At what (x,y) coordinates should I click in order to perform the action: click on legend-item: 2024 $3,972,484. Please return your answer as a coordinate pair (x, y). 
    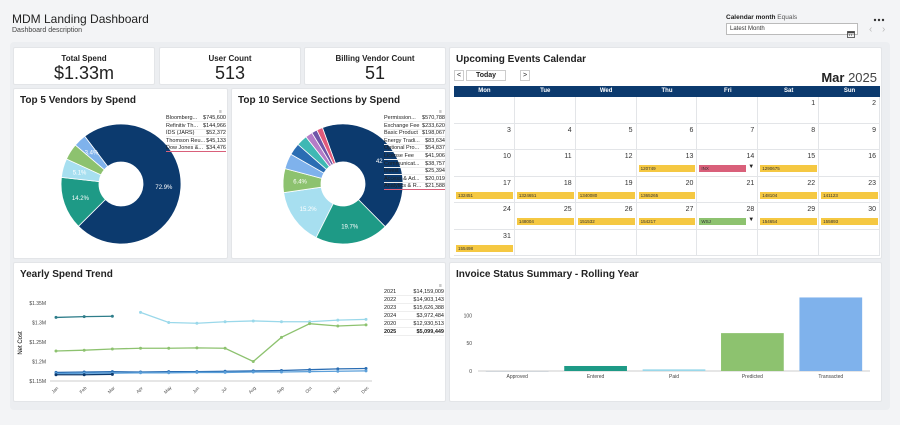
    Looking at the image, I should click on (414, 316).